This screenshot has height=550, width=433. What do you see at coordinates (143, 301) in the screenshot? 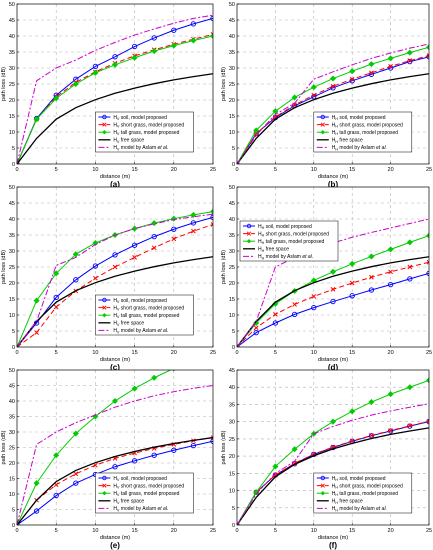
I see `legend-text: soil, model proposed` at bounding box center [143, 301].